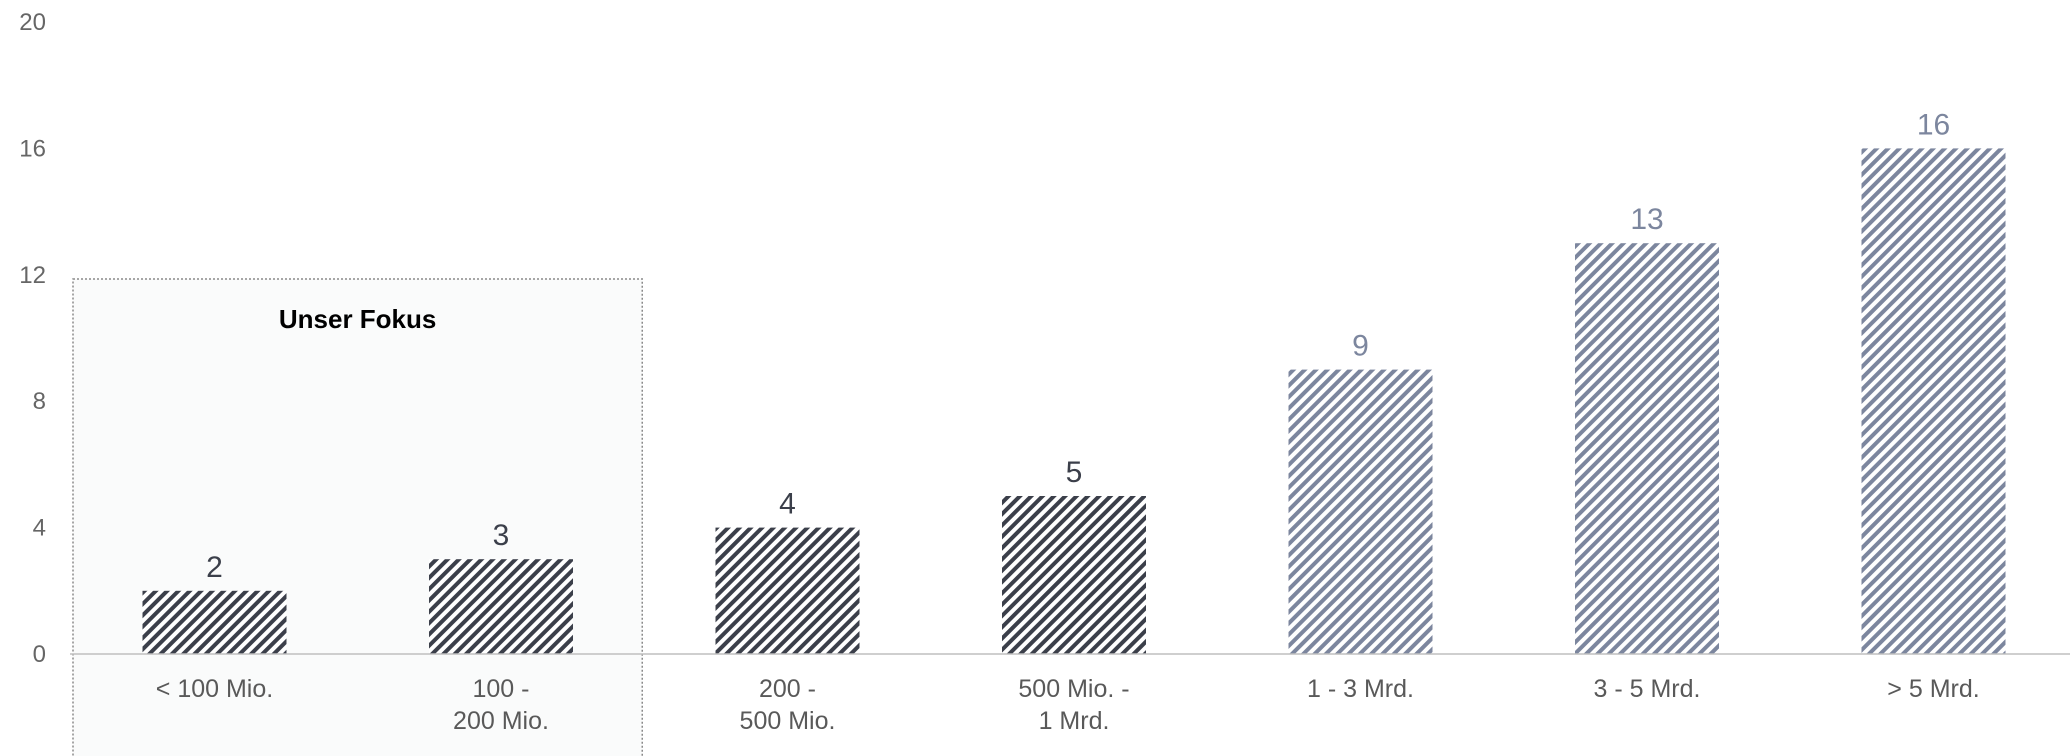 The height and width of the screenshot is (756, 2070). Describe the element at coordinates (214, 689) in the screenshot. I see `x-tick-label: < 100 Mio.` at that location.